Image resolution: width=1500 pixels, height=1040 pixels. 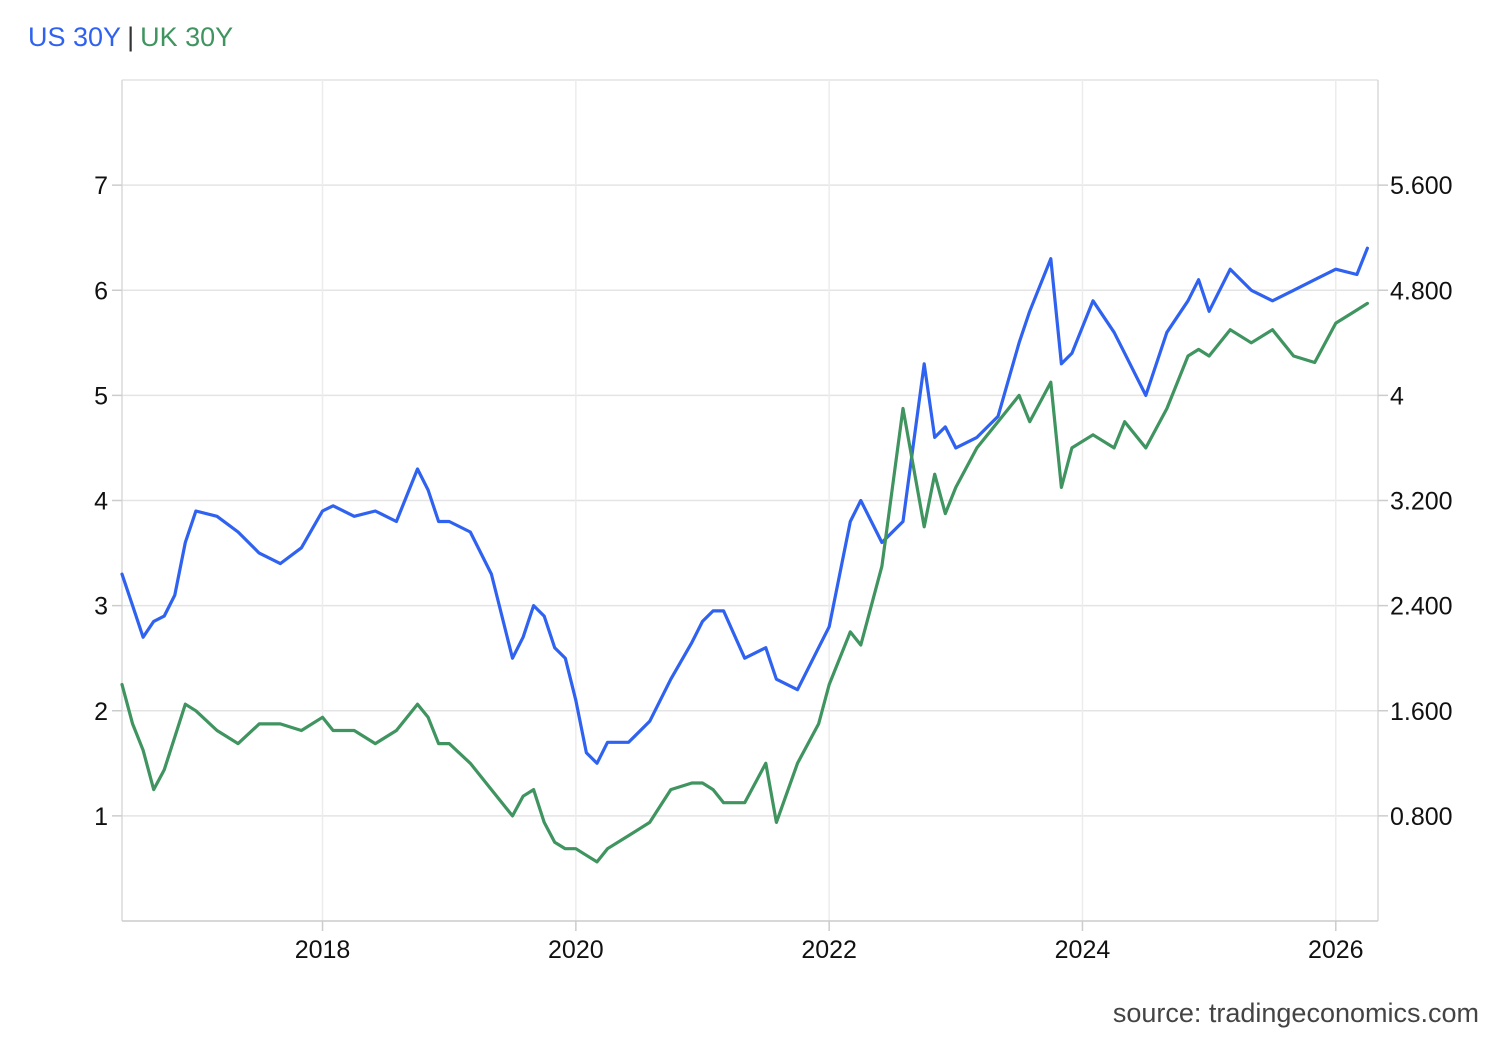 I want to click on y-right-tick-label: 5.600, so click(x=1421, y=186).